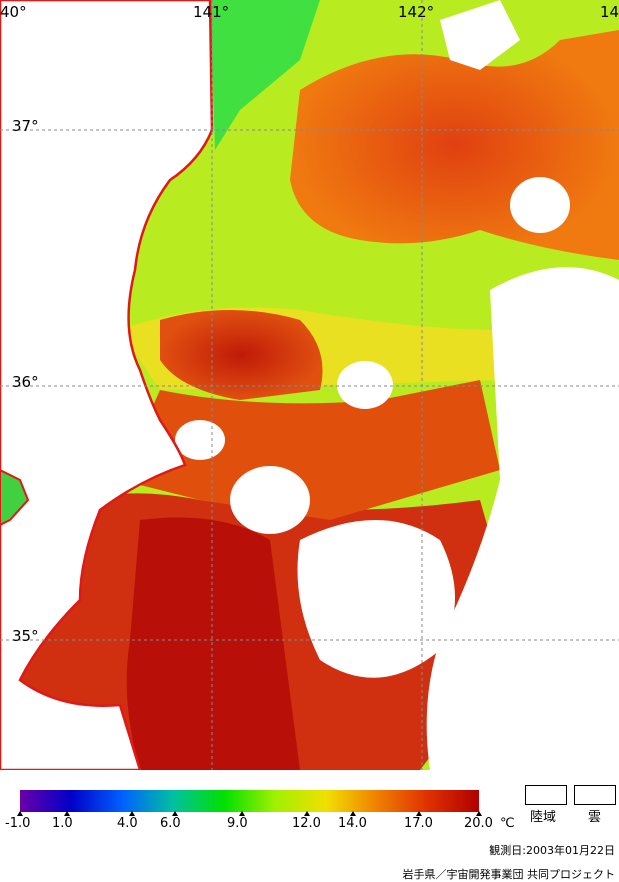 The height and width of the screenshot is (882, 619). Describe the element at coordinates (25, 382) in the screenshot. I see `lat-label-36: 36°` at that location.